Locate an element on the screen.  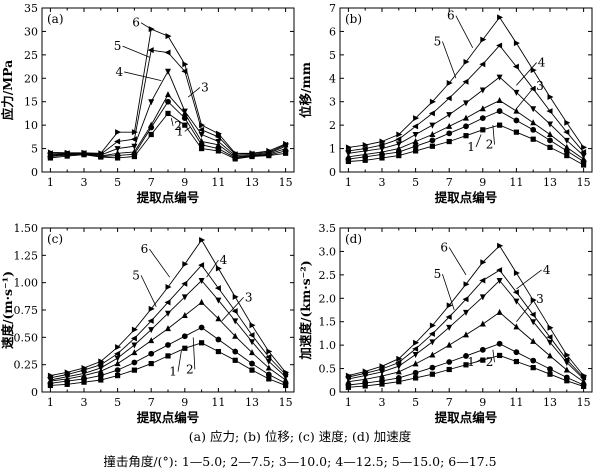
x-tick-label: 9 is located at coordinates (184, 402).